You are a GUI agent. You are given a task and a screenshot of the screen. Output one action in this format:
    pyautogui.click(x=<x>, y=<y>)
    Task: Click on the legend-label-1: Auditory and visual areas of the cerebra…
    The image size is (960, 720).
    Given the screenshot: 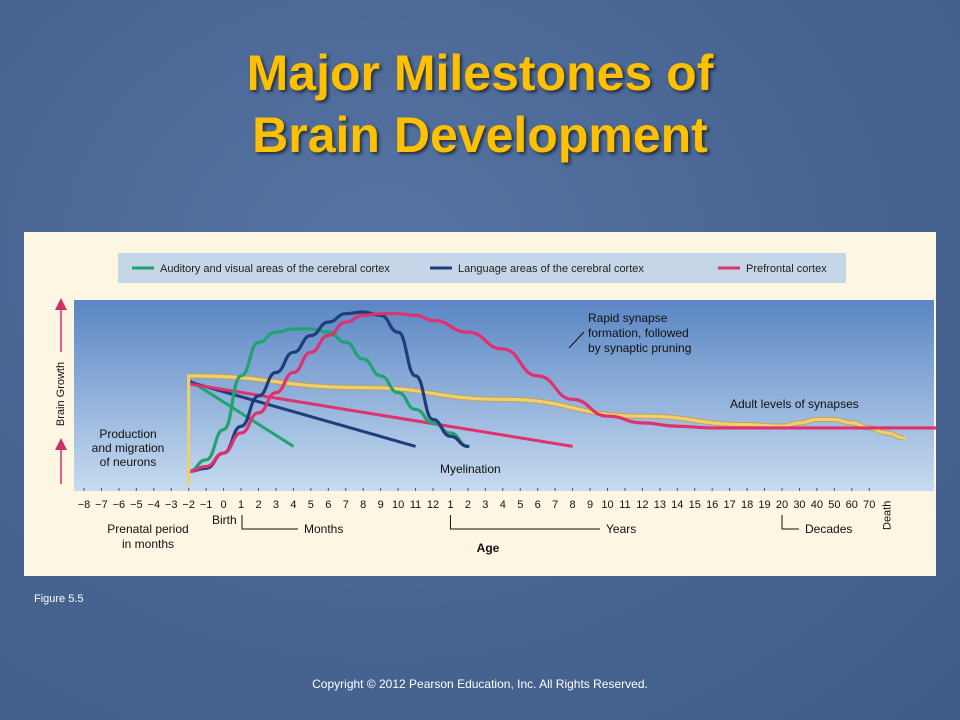 What is the action you would take?
    pyautogui.click(x=275, y=269)
    